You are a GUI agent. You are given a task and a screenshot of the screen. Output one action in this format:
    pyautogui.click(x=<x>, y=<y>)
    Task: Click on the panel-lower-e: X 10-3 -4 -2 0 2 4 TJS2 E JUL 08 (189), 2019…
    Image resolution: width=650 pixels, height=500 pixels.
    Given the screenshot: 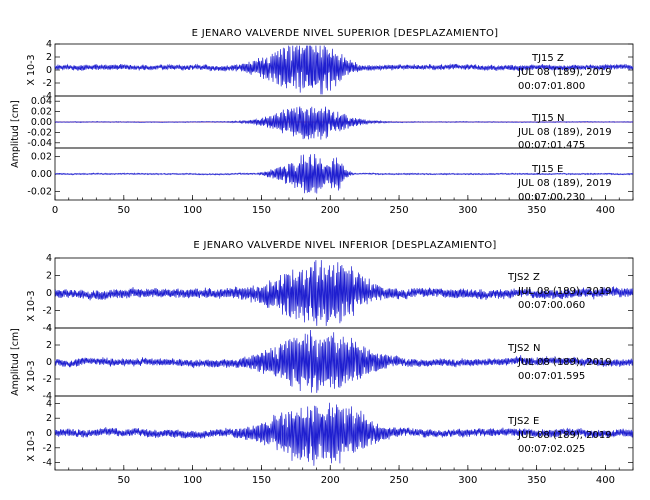 What is the action you would take?
    pyautogui.click(x=330, y=433)
    